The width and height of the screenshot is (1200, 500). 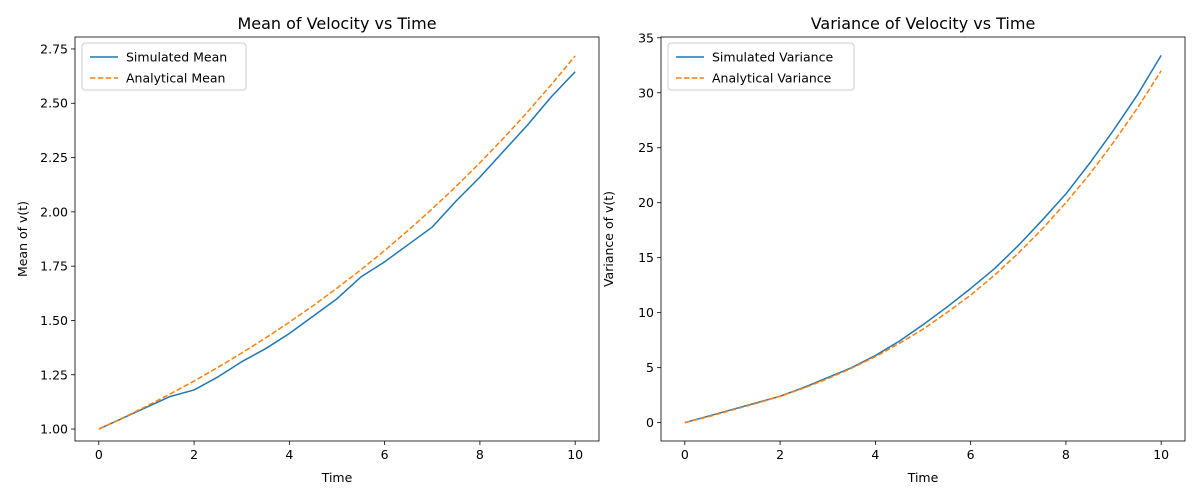 What do you see at coordinates (175, 78) in the screenshot?
I see `legend-label: Analytical Mean` at bounding box center [175, 78].